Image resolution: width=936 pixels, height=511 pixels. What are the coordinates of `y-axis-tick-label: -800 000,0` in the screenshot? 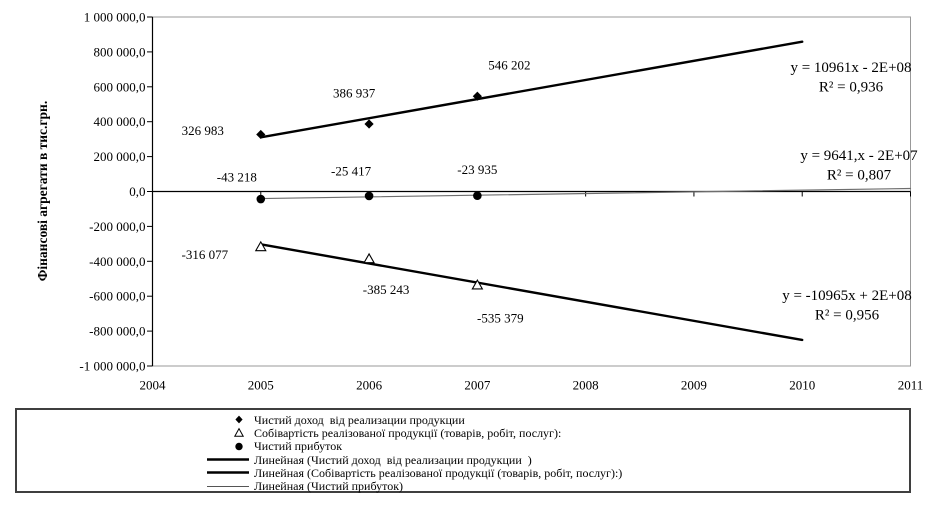 It's located at (117, 331).